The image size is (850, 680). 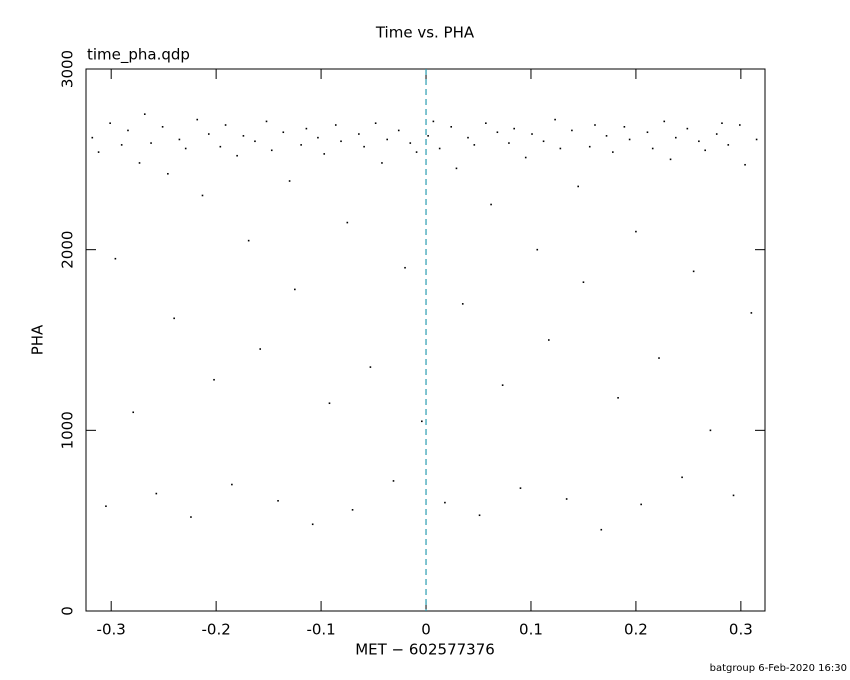 I want to click on y-tick-label: 2000, so click(x=68, y=250).